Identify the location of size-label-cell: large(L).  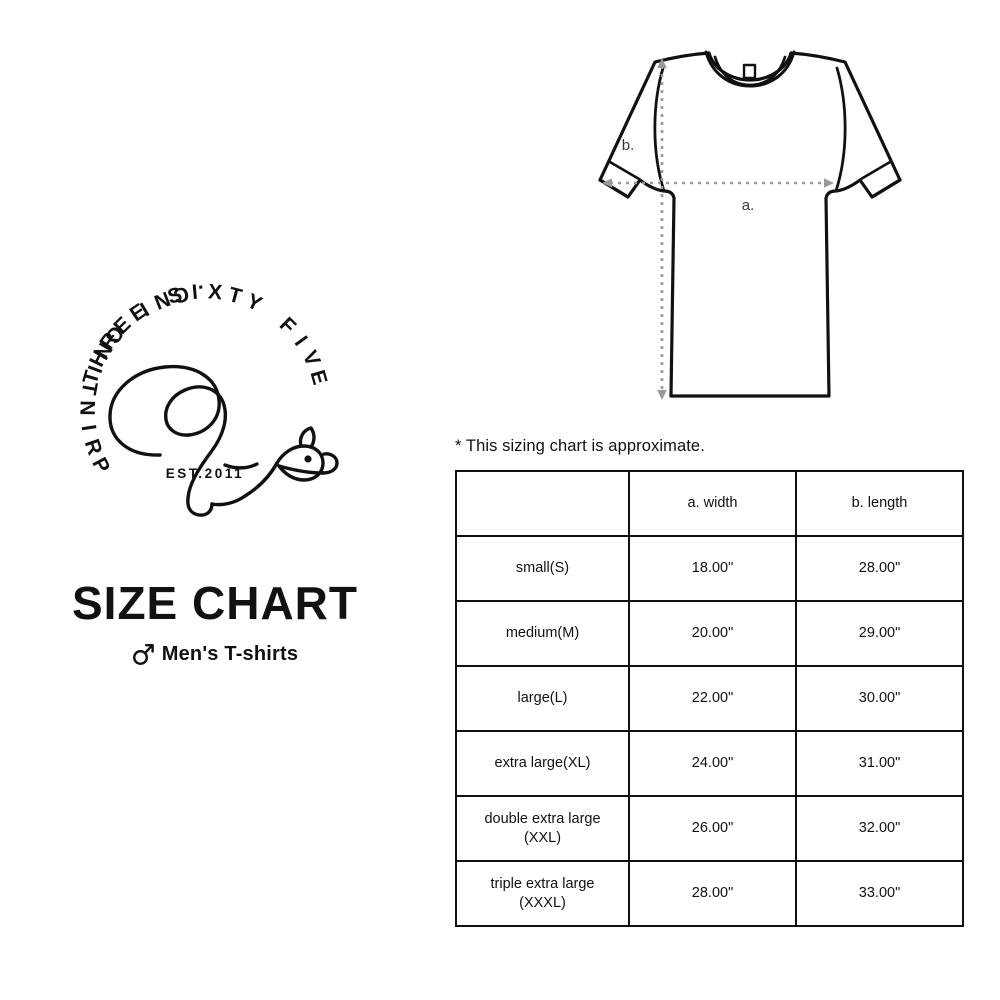
(542, 698).